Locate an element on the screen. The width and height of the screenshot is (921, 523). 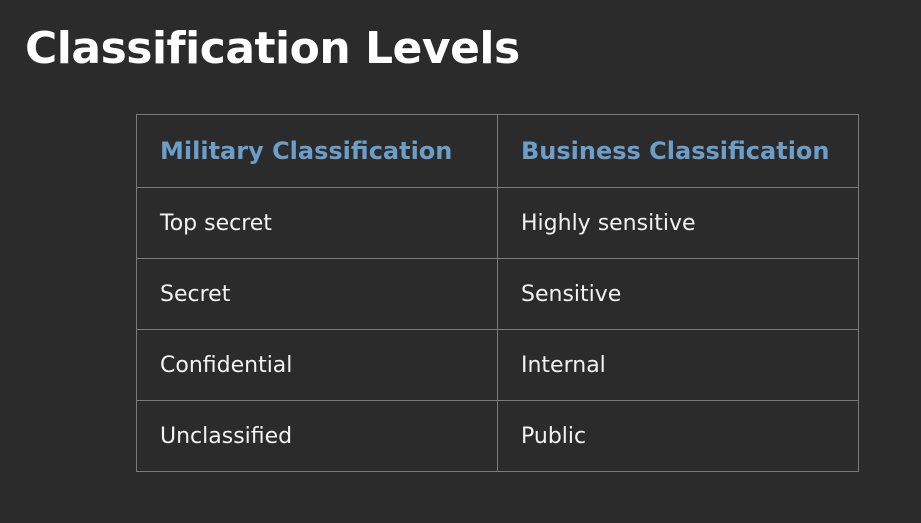
table-row: Unclassified Public is located at coordinates (497, 436).